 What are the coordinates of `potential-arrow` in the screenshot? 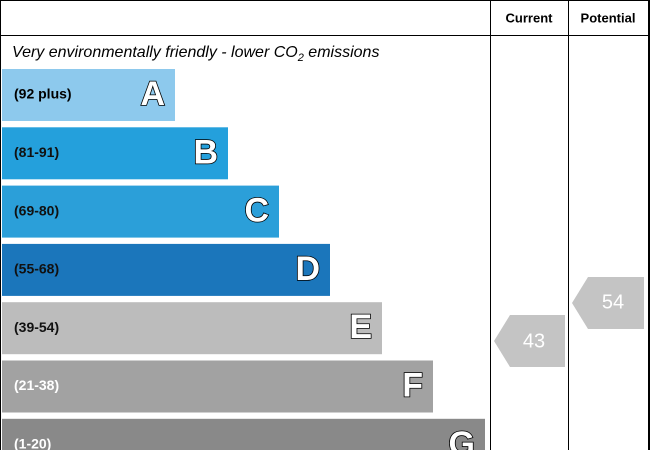 It's located at (608, 303).